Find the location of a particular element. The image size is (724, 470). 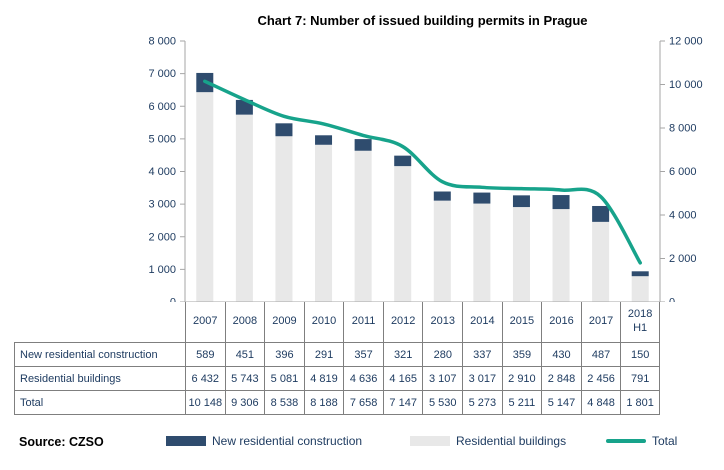

year-cell: 2009 is located at coordinates (284, 322).